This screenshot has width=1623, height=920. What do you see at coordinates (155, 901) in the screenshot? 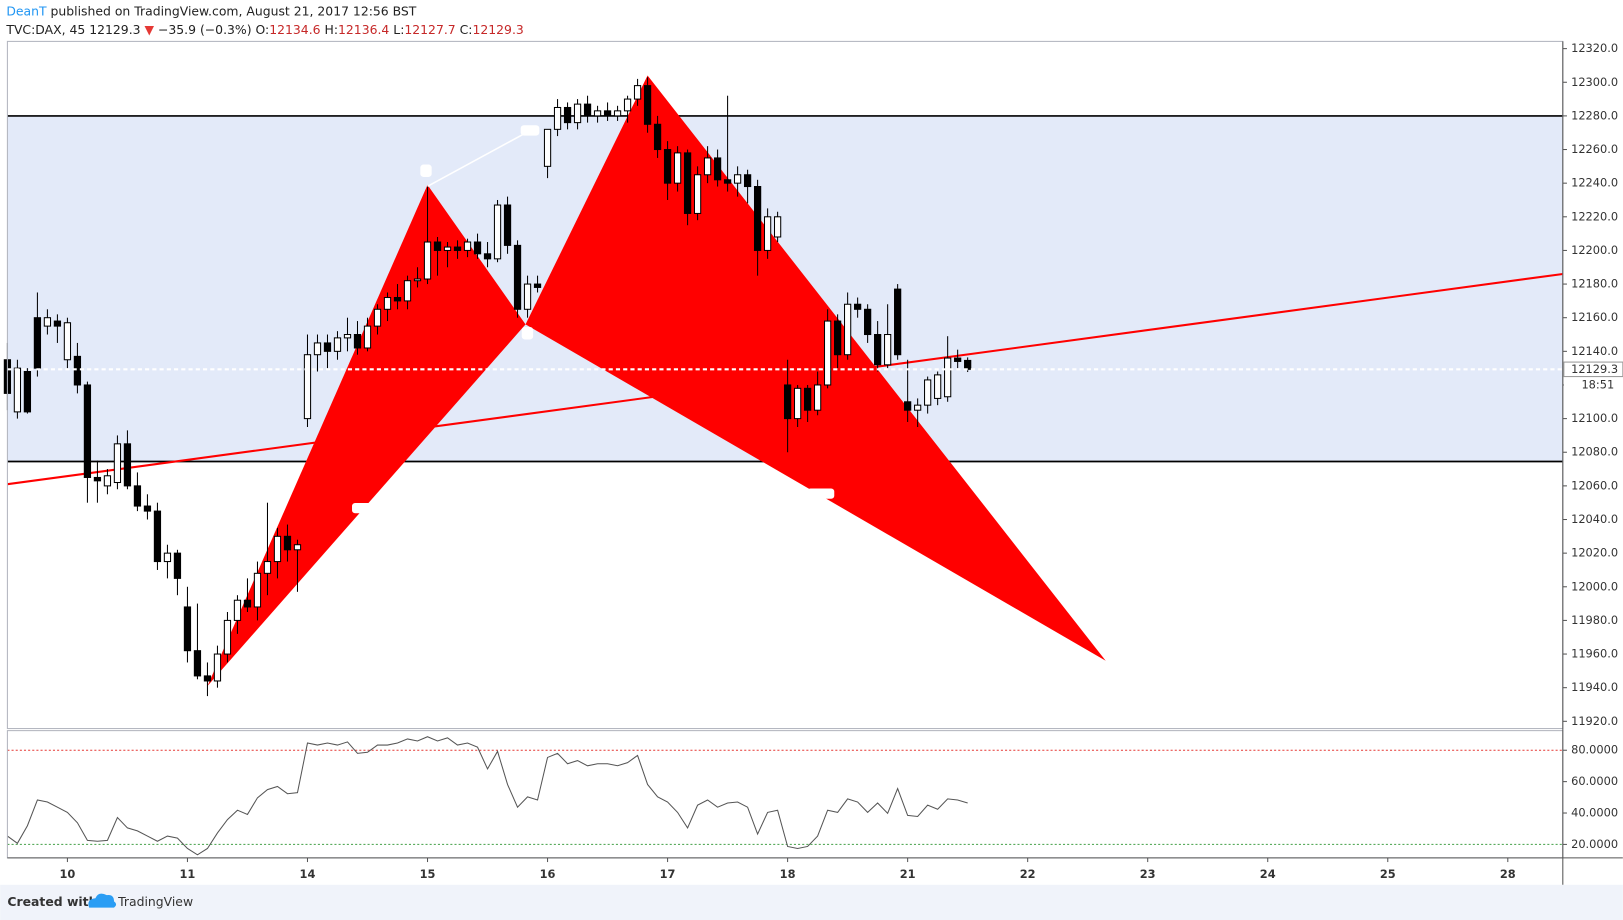
I see `brand: TradingView` at bounding box center [155, 901].